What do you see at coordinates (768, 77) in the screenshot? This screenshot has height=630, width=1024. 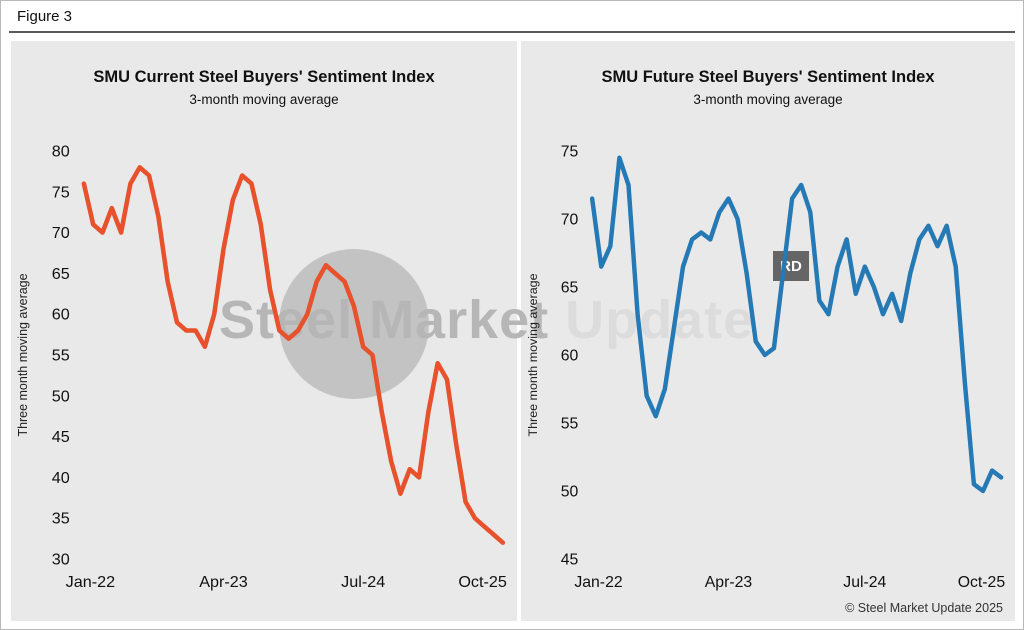 I see `future-chart-title: SMU Future Steel Buyers' Sentiment Index` at bounding box center [768, 77].